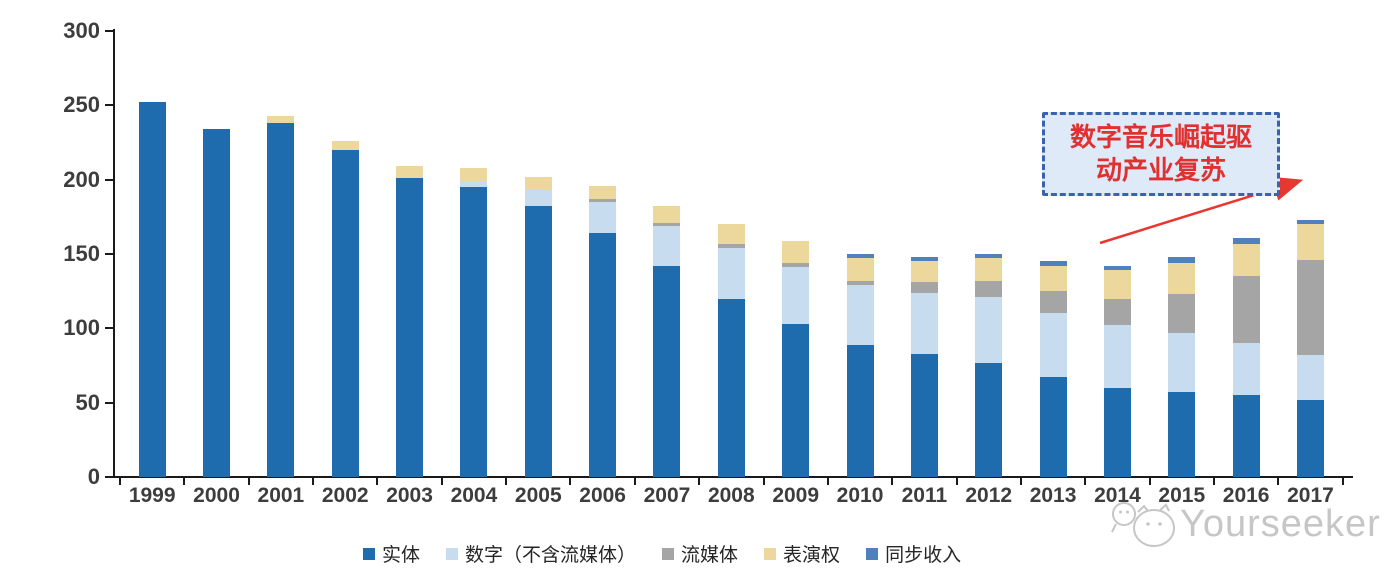 This screenshot has width=1398, height=582. I want to click on x-axis-category-label: 2009, so click(796, 495).